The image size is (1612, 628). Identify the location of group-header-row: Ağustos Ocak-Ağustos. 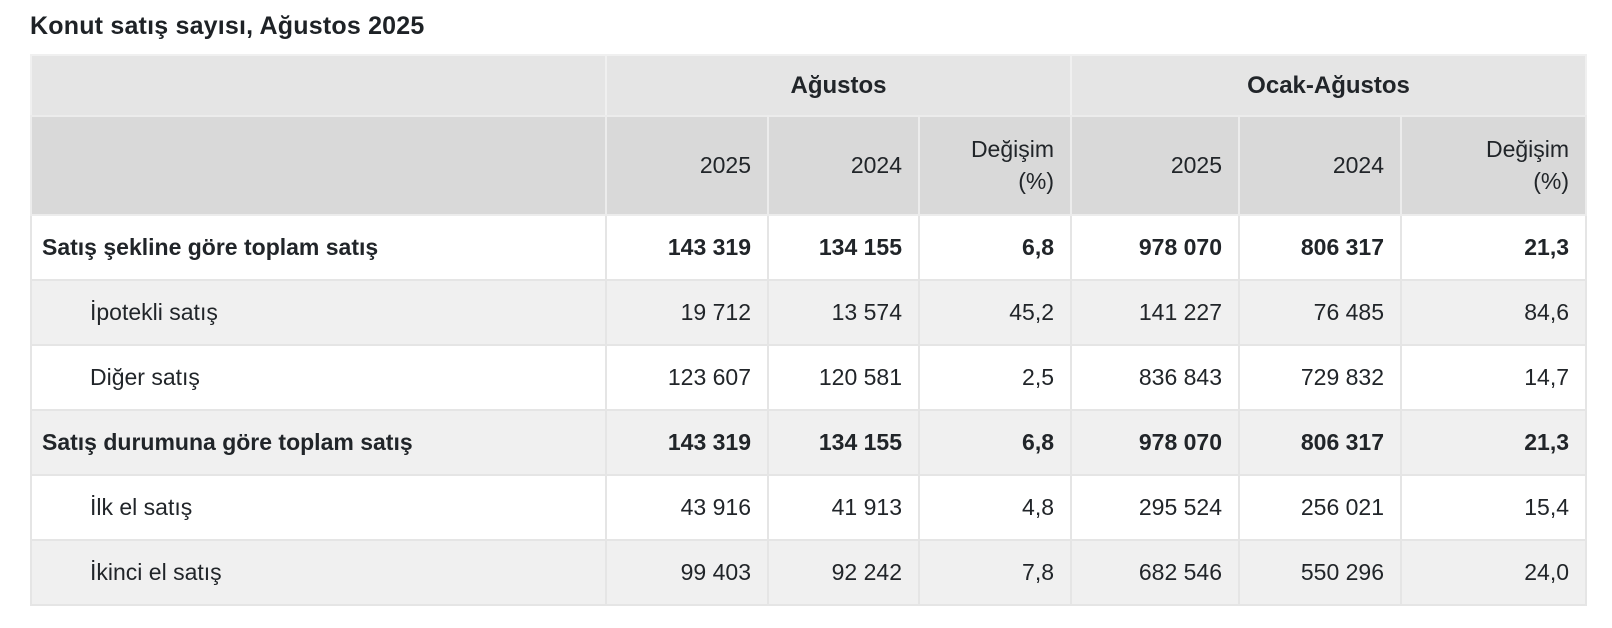
(809, 85).